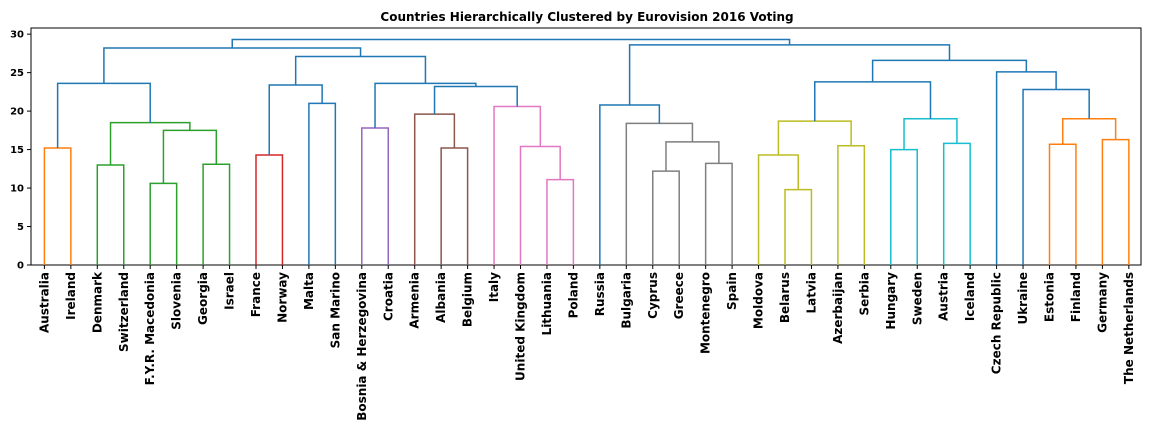  I want to click on x-tick-label: The Netherlands, so click(1129, 328).